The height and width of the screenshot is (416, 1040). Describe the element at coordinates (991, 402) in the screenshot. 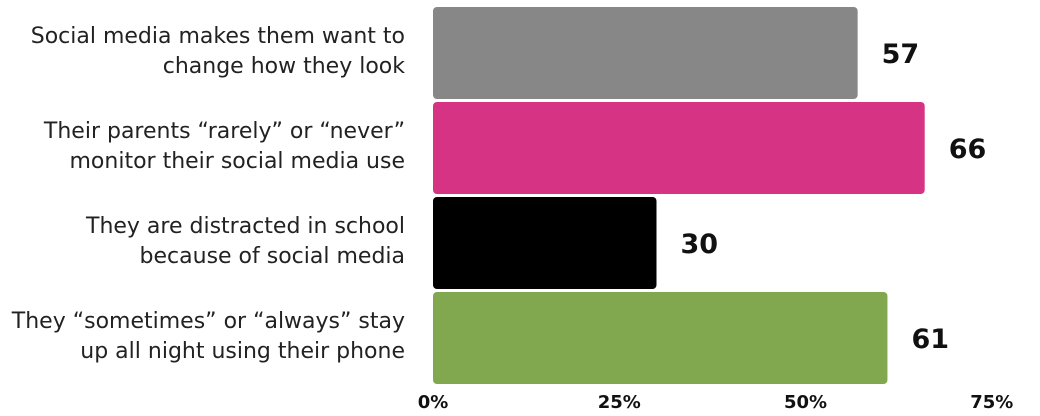

I see `x-tick-label-3: 75%` at that location.